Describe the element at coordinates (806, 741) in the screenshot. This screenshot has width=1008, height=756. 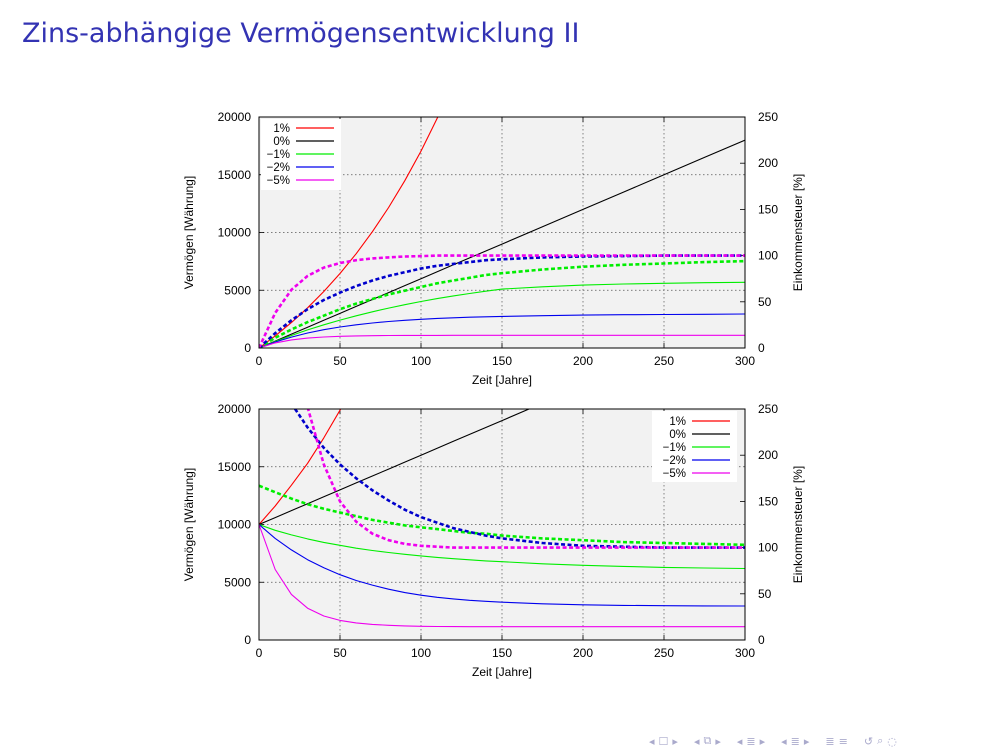
I see `subsec-next-icon: ▸` at that location.